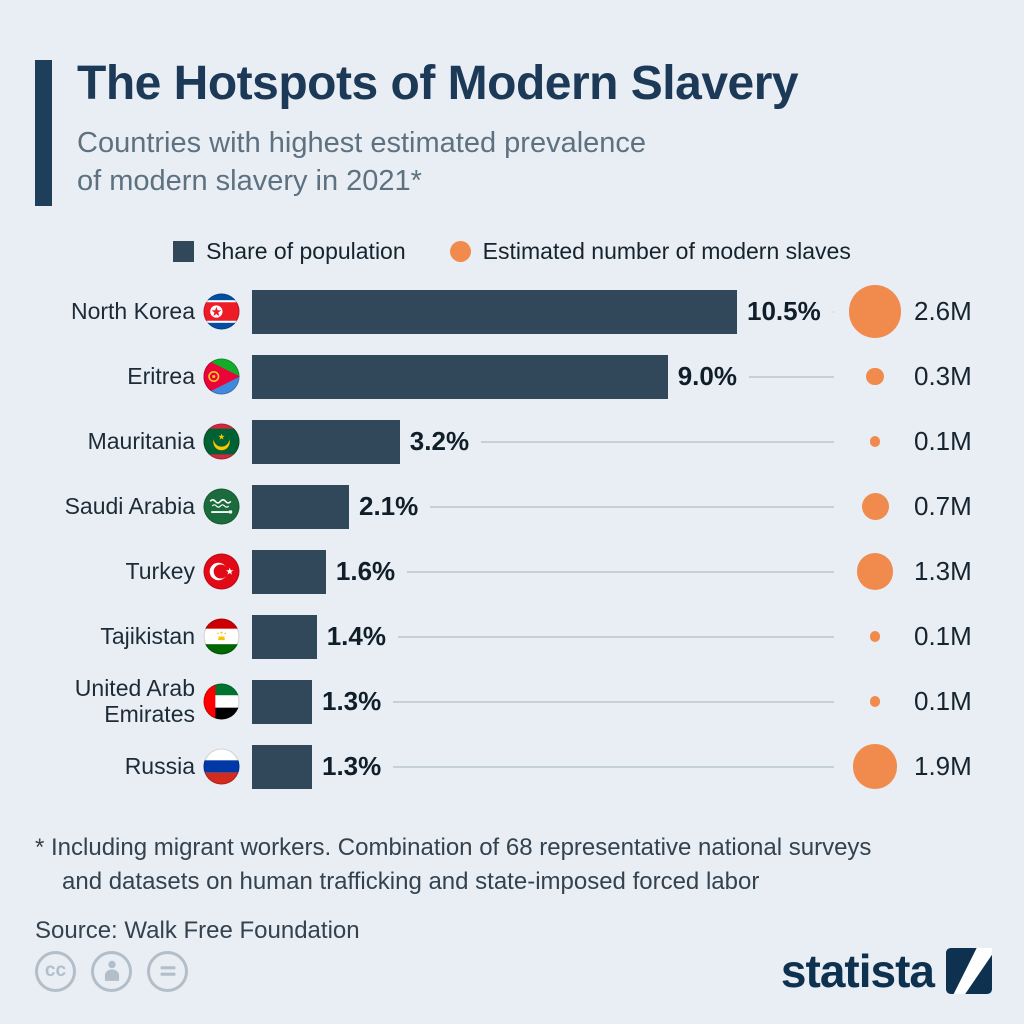  I want to click on legend-label-share: Share of population, so click(306, 251).